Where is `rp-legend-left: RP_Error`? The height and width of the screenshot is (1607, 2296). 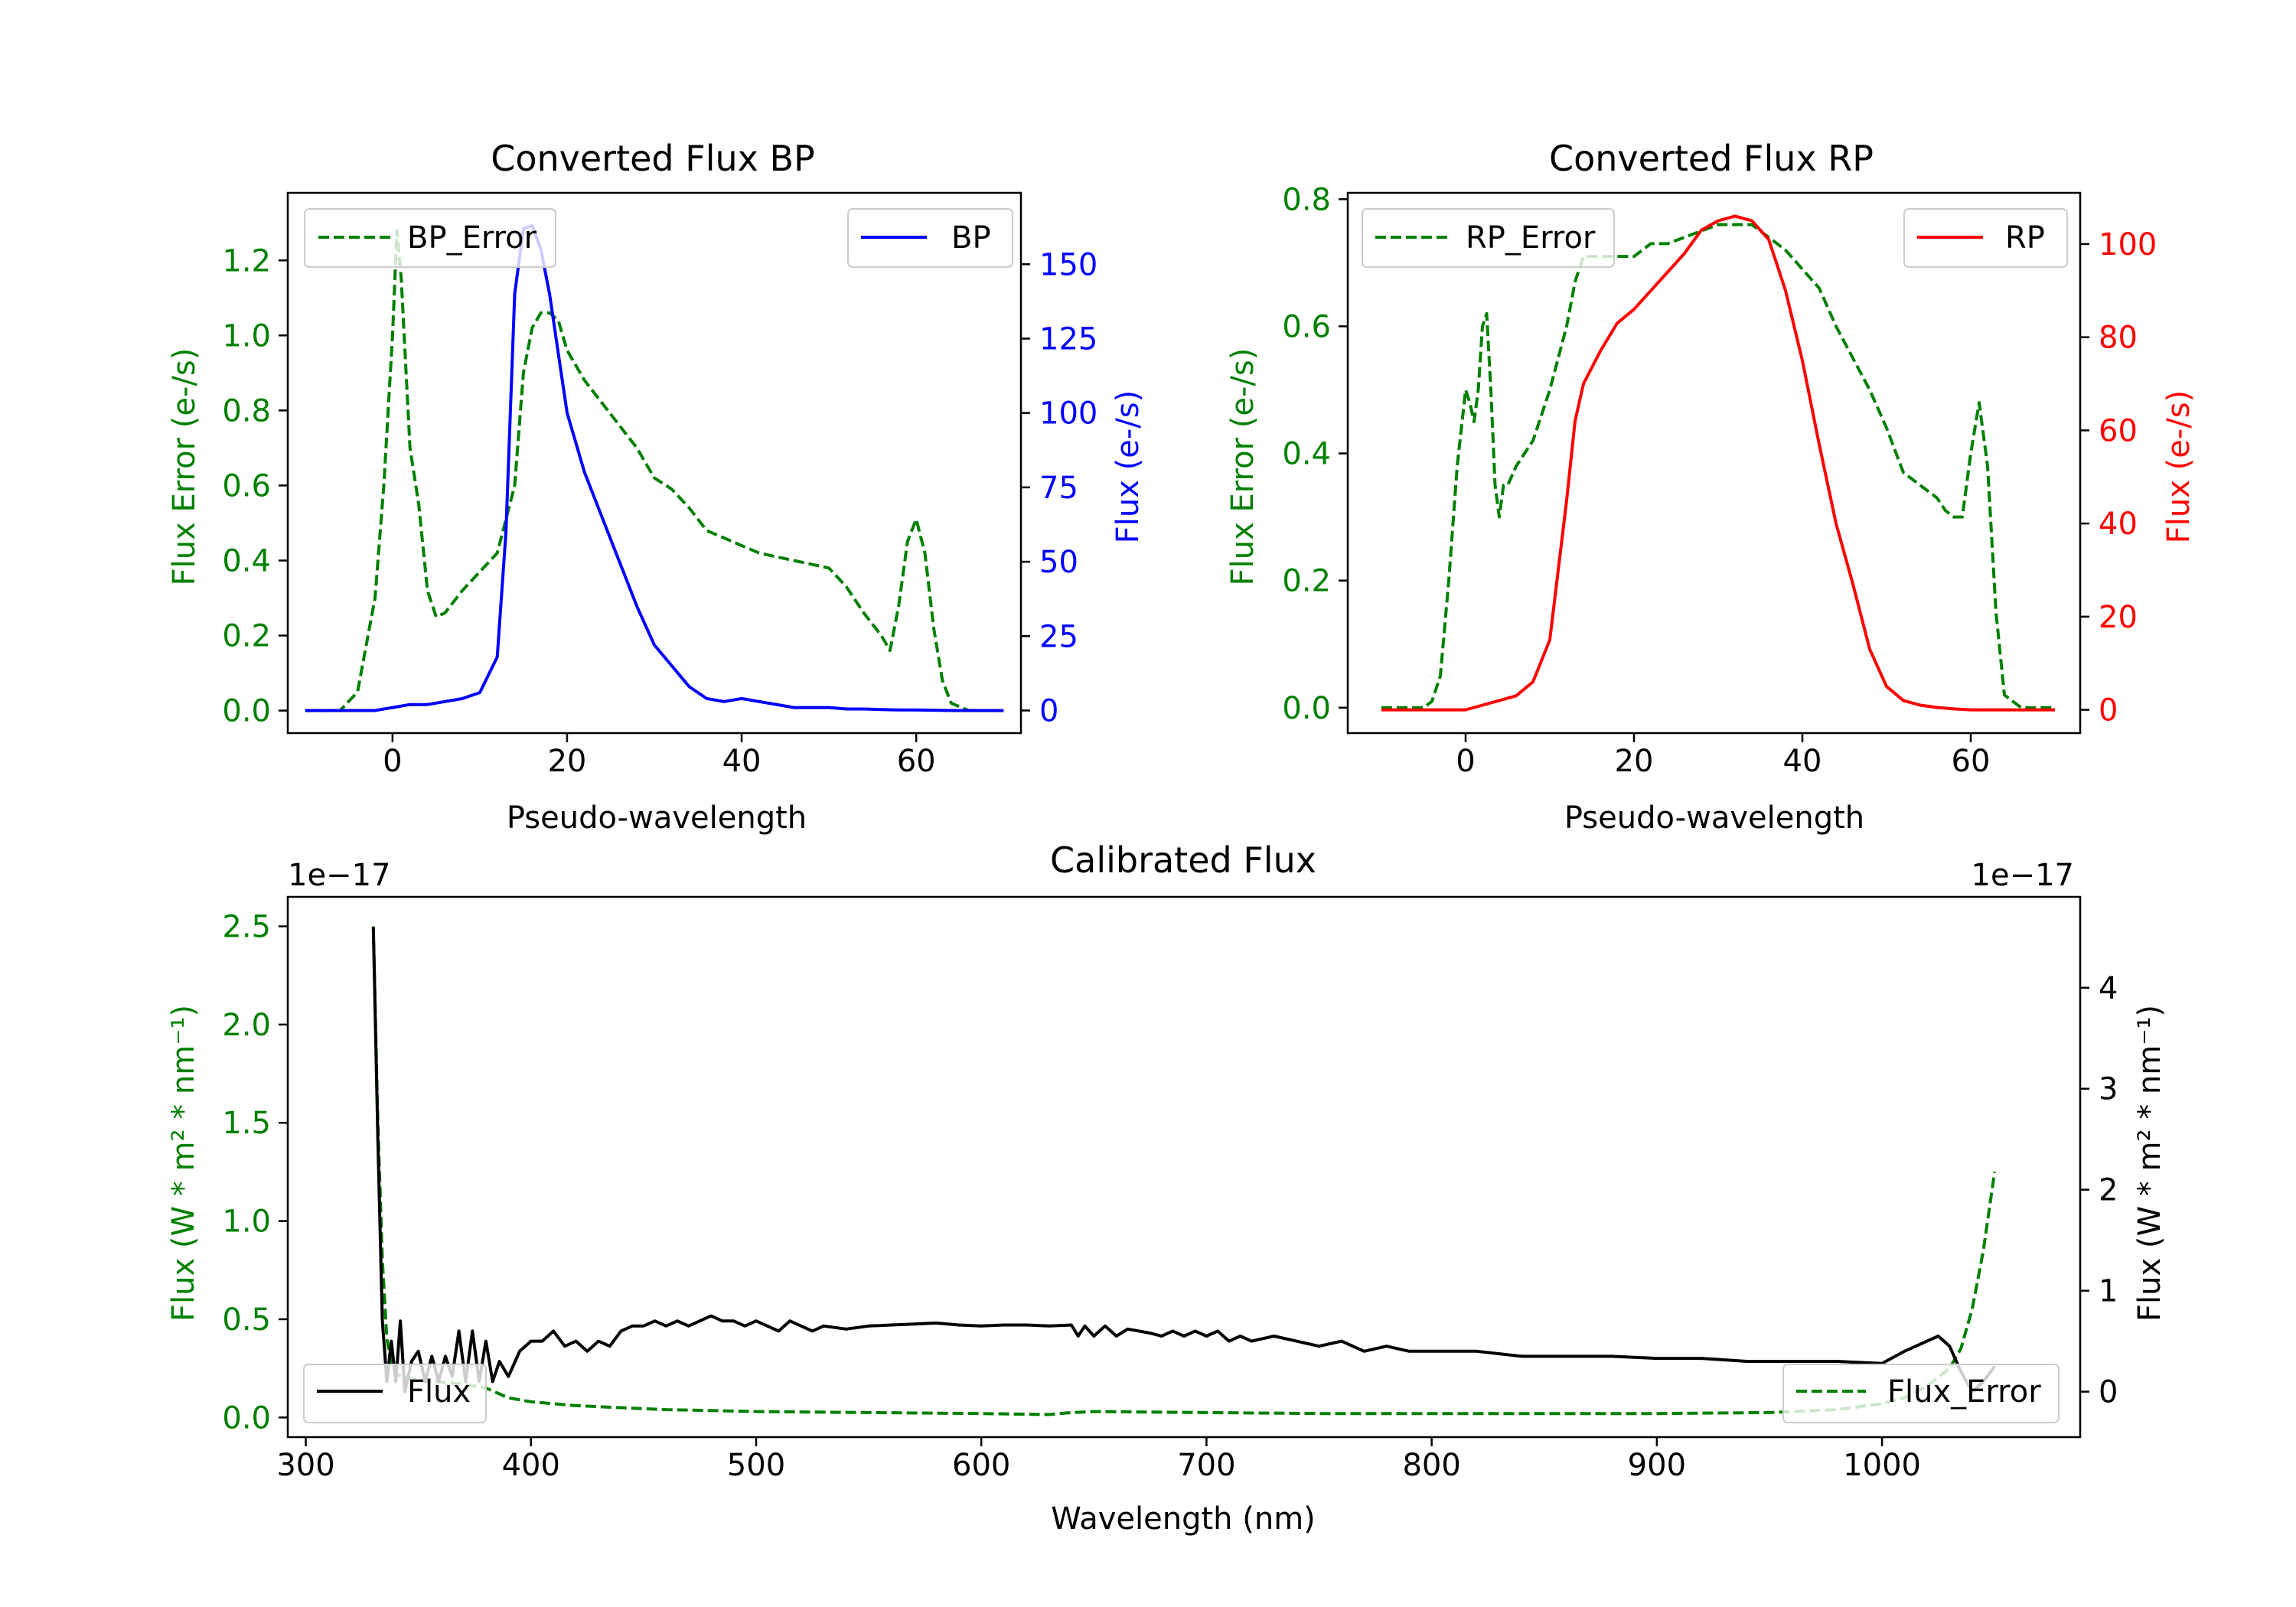
rp-legend-left: RP_Error is located at coordinates (1488, 238).